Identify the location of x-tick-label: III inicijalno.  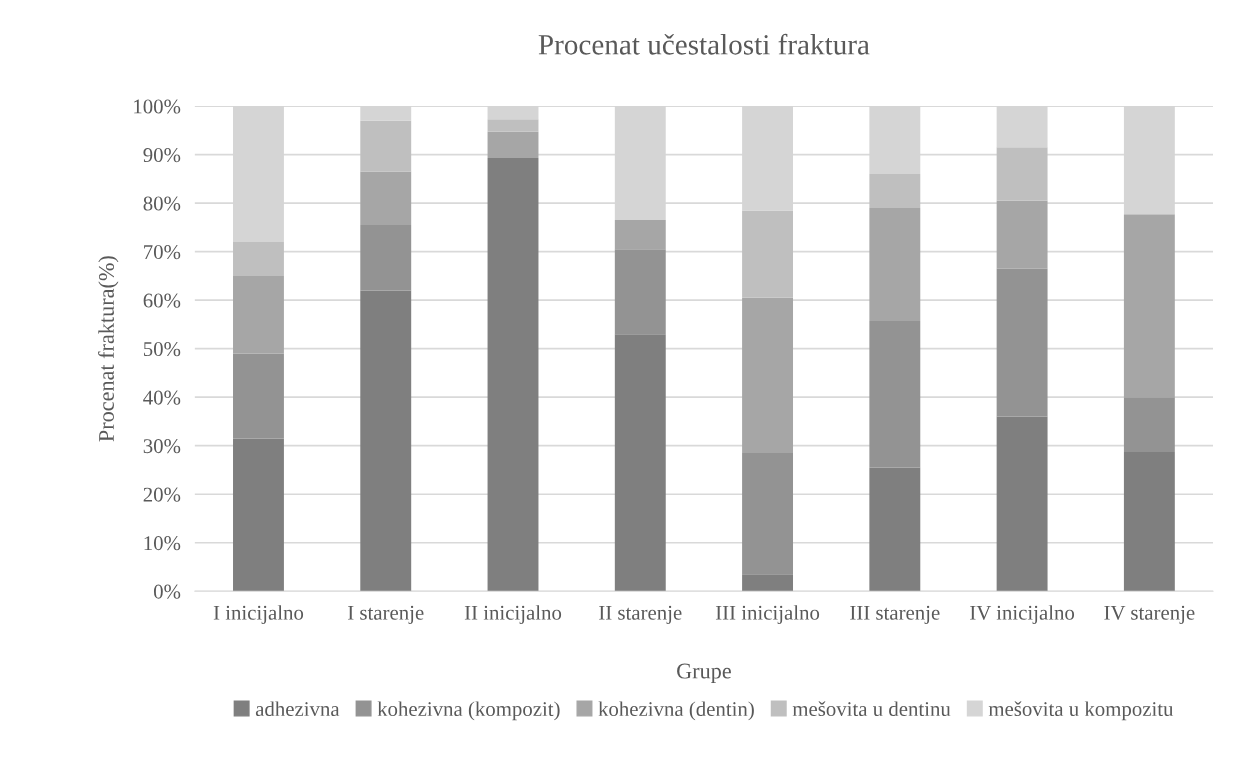
(767, 615).